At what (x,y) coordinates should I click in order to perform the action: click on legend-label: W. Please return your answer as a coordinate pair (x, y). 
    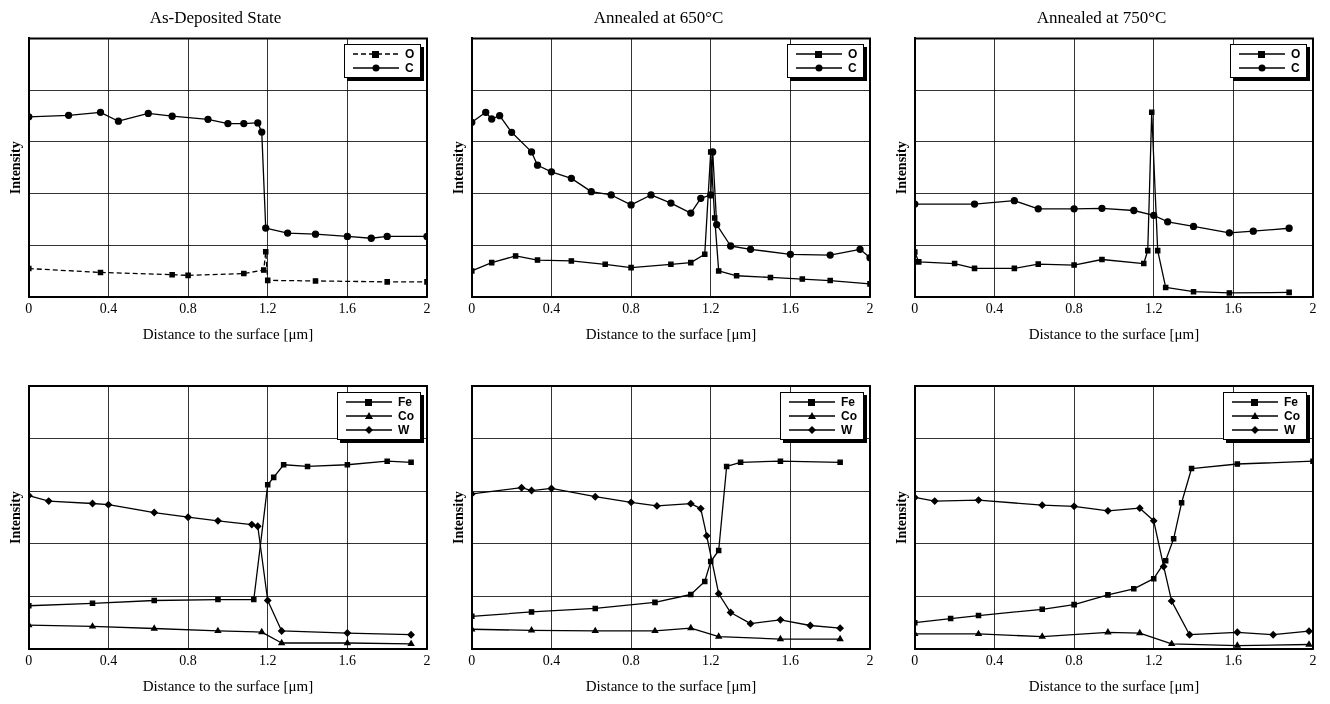
    Looking at the image, I should click on (404, 430).